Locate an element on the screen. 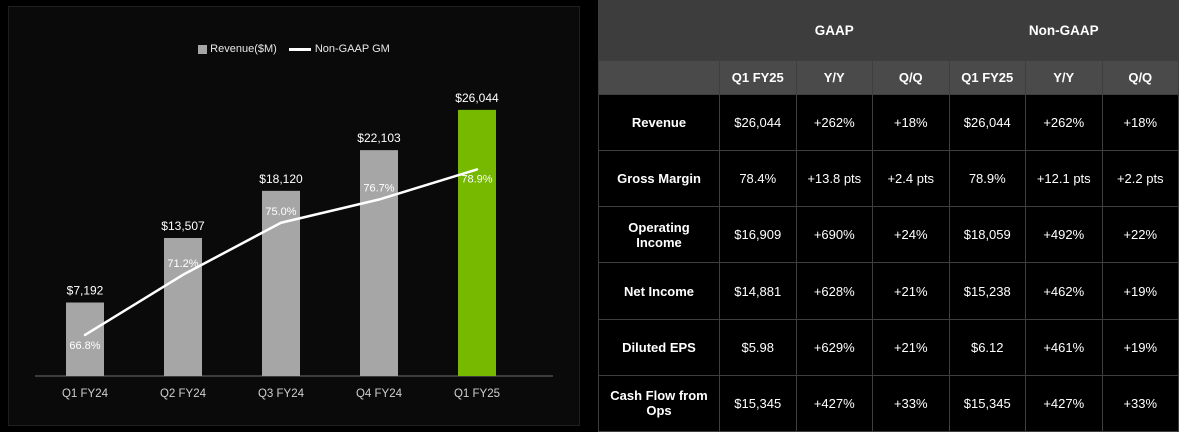 The image size is (1179, 432). col-header-gaap-qq: Q/Q is located at coordinates (911, 77).